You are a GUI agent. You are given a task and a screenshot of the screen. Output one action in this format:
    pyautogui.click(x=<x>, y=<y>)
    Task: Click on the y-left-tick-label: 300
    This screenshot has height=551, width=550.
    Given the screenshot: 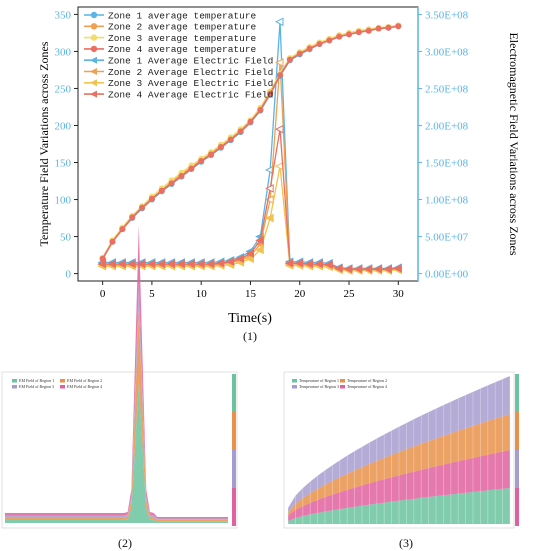 What is the action you would take?
    pyautogui.click(x=63, y=52)
    